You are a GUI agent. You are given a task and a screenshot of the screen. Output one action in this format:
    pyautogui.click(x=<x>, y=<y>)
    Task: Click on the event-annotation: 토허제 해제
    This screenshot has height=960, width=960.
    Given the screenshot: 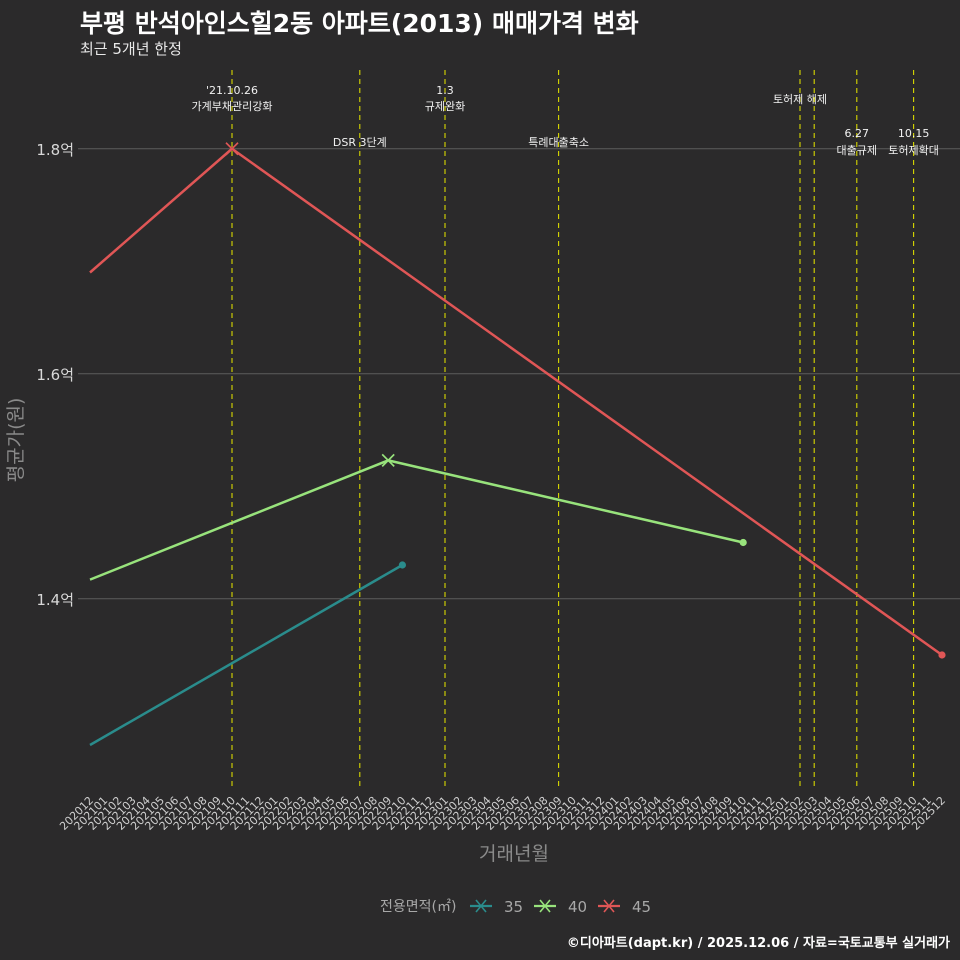 What is the action you would take?
    pyautogui.click(x=800, y=99)
    